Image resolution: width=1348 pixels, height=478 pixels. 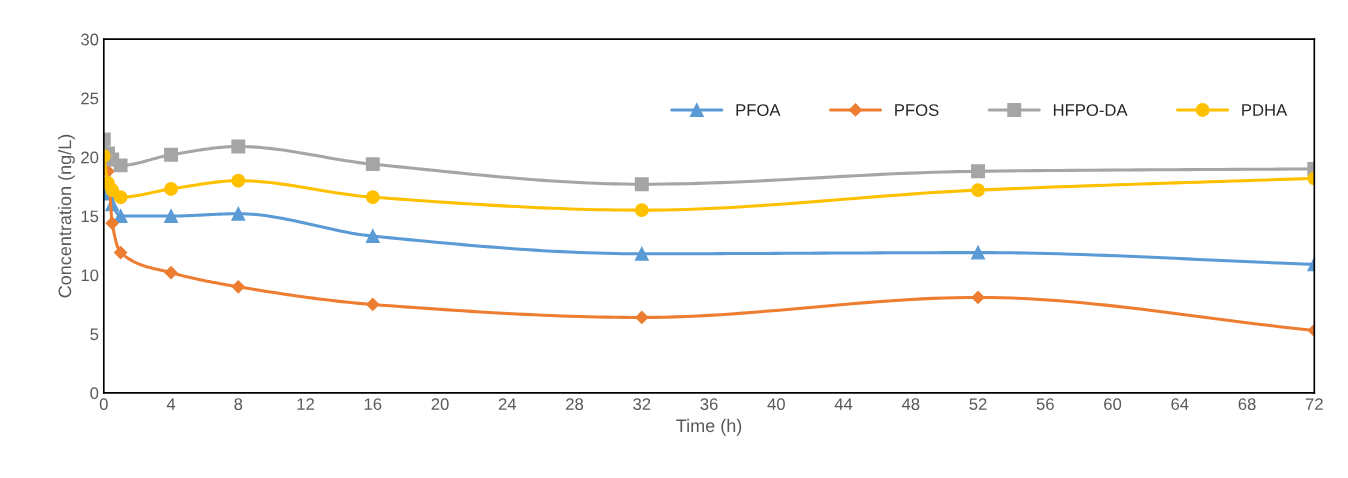 I want to click on x-tick-label: 48, so click(x=910, y=404).